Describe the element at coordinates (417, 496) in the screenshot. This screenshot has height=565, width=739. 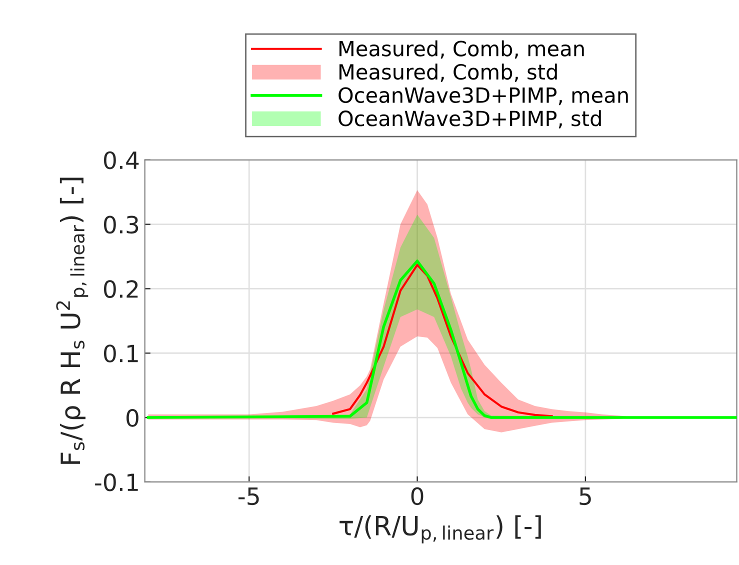
I see `x-tick-label: 0` at that location.